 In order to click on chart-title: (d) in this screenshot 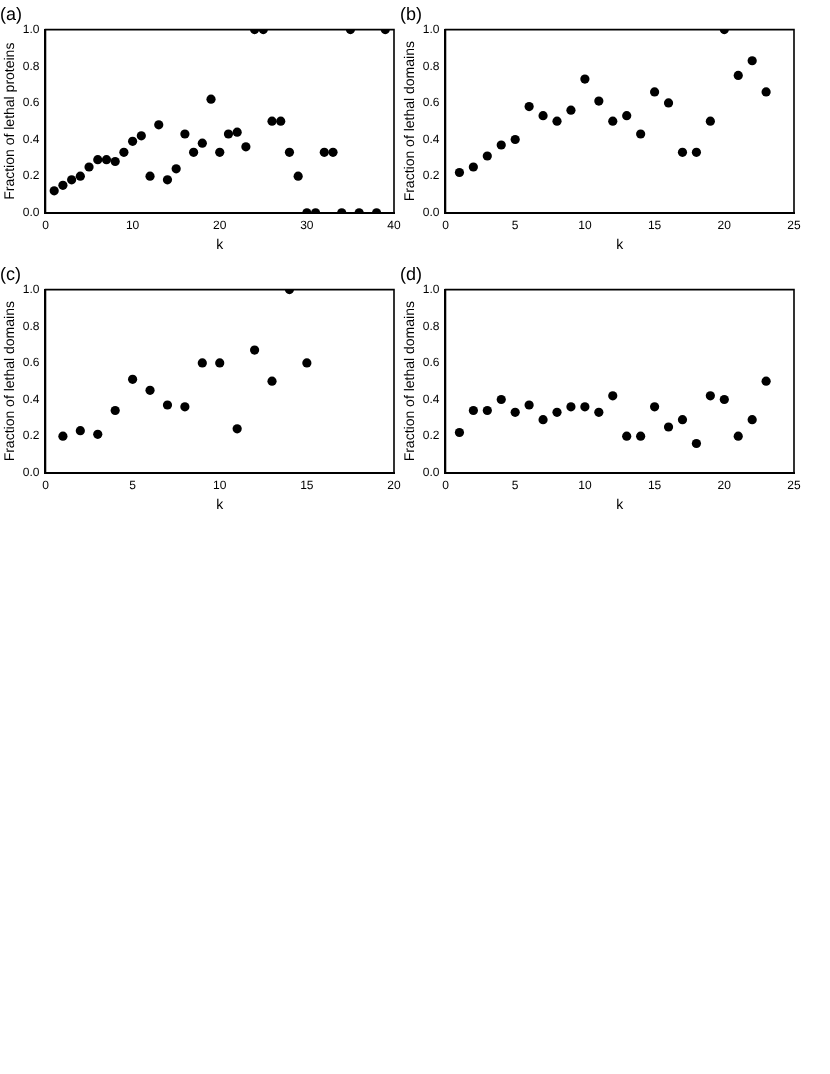, I will do `click(411, 273)`.